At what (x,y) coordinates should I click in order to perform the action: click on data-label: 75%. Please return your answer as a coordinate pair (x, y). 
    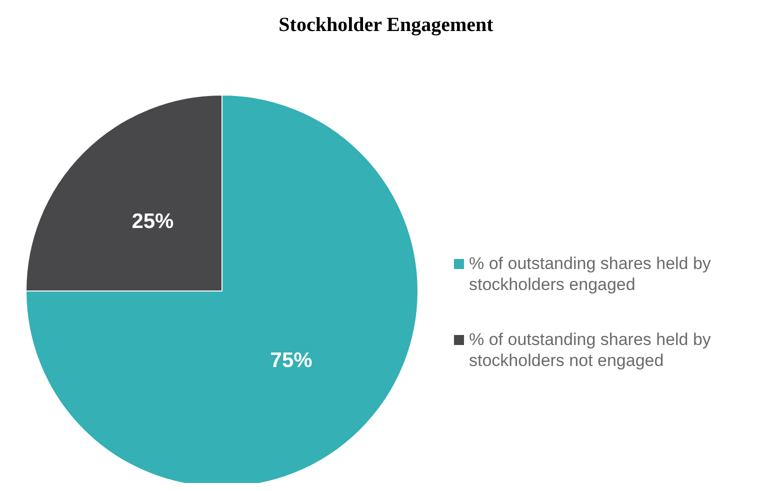
    Looking at the image, I should click on (291, 360).